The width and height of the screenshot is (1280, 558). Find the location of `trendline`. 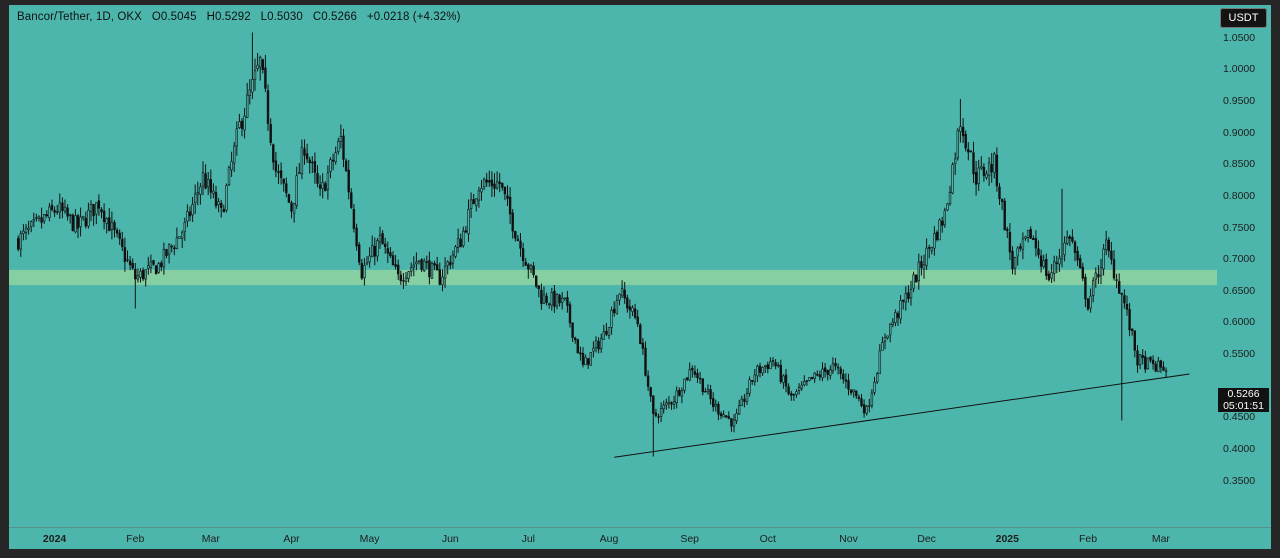

trendline is located at coordinates (902, 415).